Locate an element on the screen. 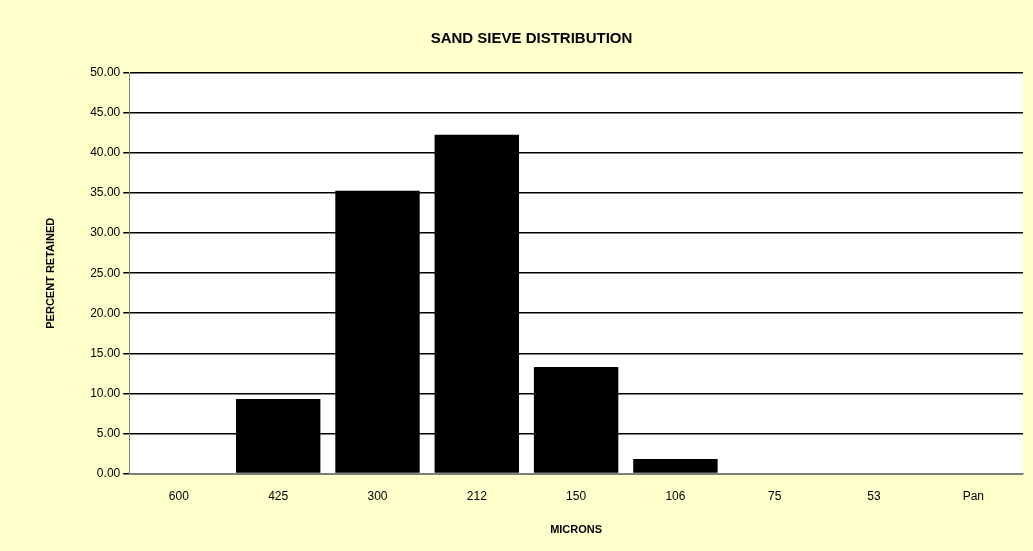 This screenshot has height=551, width=1033. x-tick-label: 300 is located at coordinates (377, 495).